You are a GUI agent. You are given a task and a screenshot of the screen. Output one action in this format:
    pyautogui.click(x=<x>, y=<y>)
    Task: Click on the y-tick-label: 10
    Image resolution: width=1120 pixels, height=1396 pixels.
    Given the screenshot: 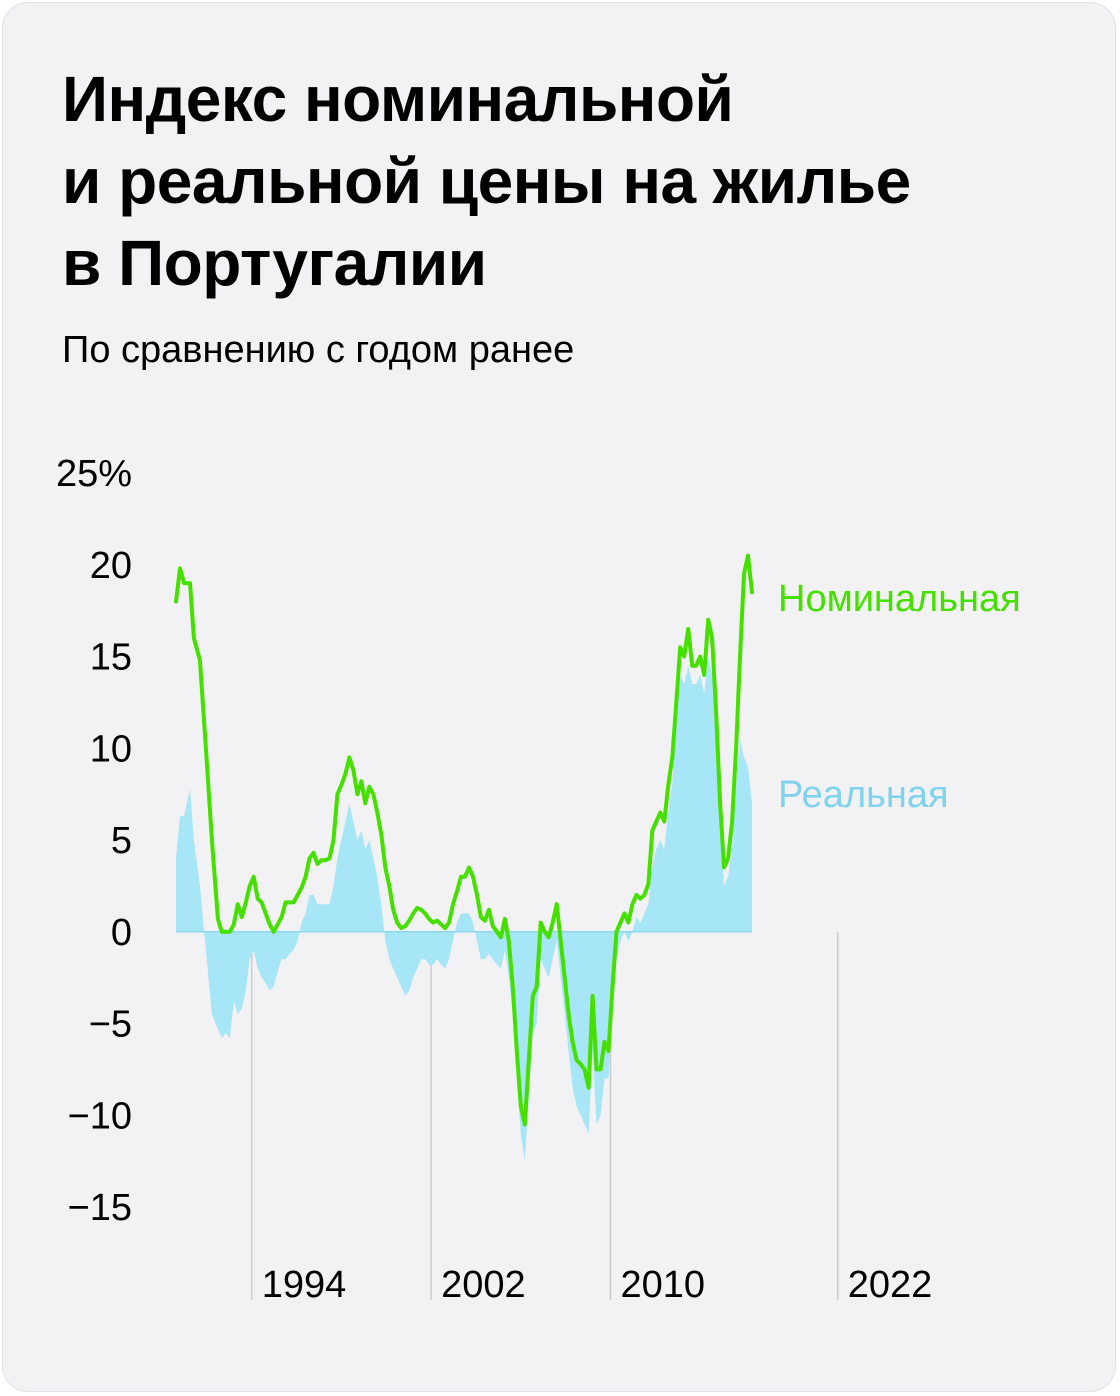 What is the action you would take?
    pyautogui.click(x=111, y=749)
    